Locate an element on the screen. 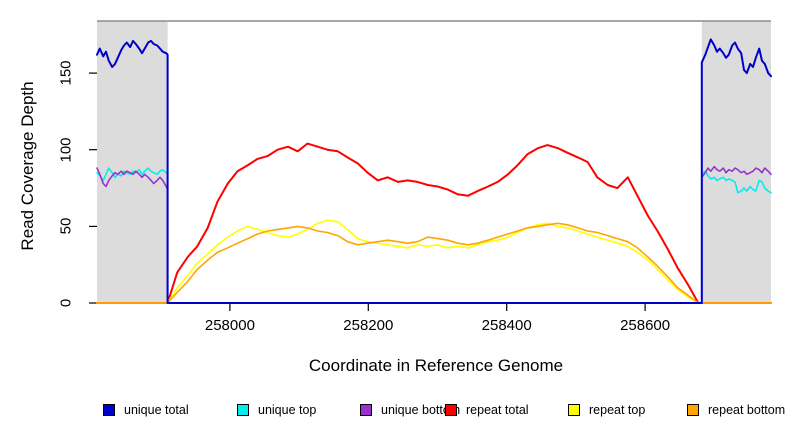 This screenshot has width=792, height=432. legend-label: repeat top is located at coordinates (617, 410).